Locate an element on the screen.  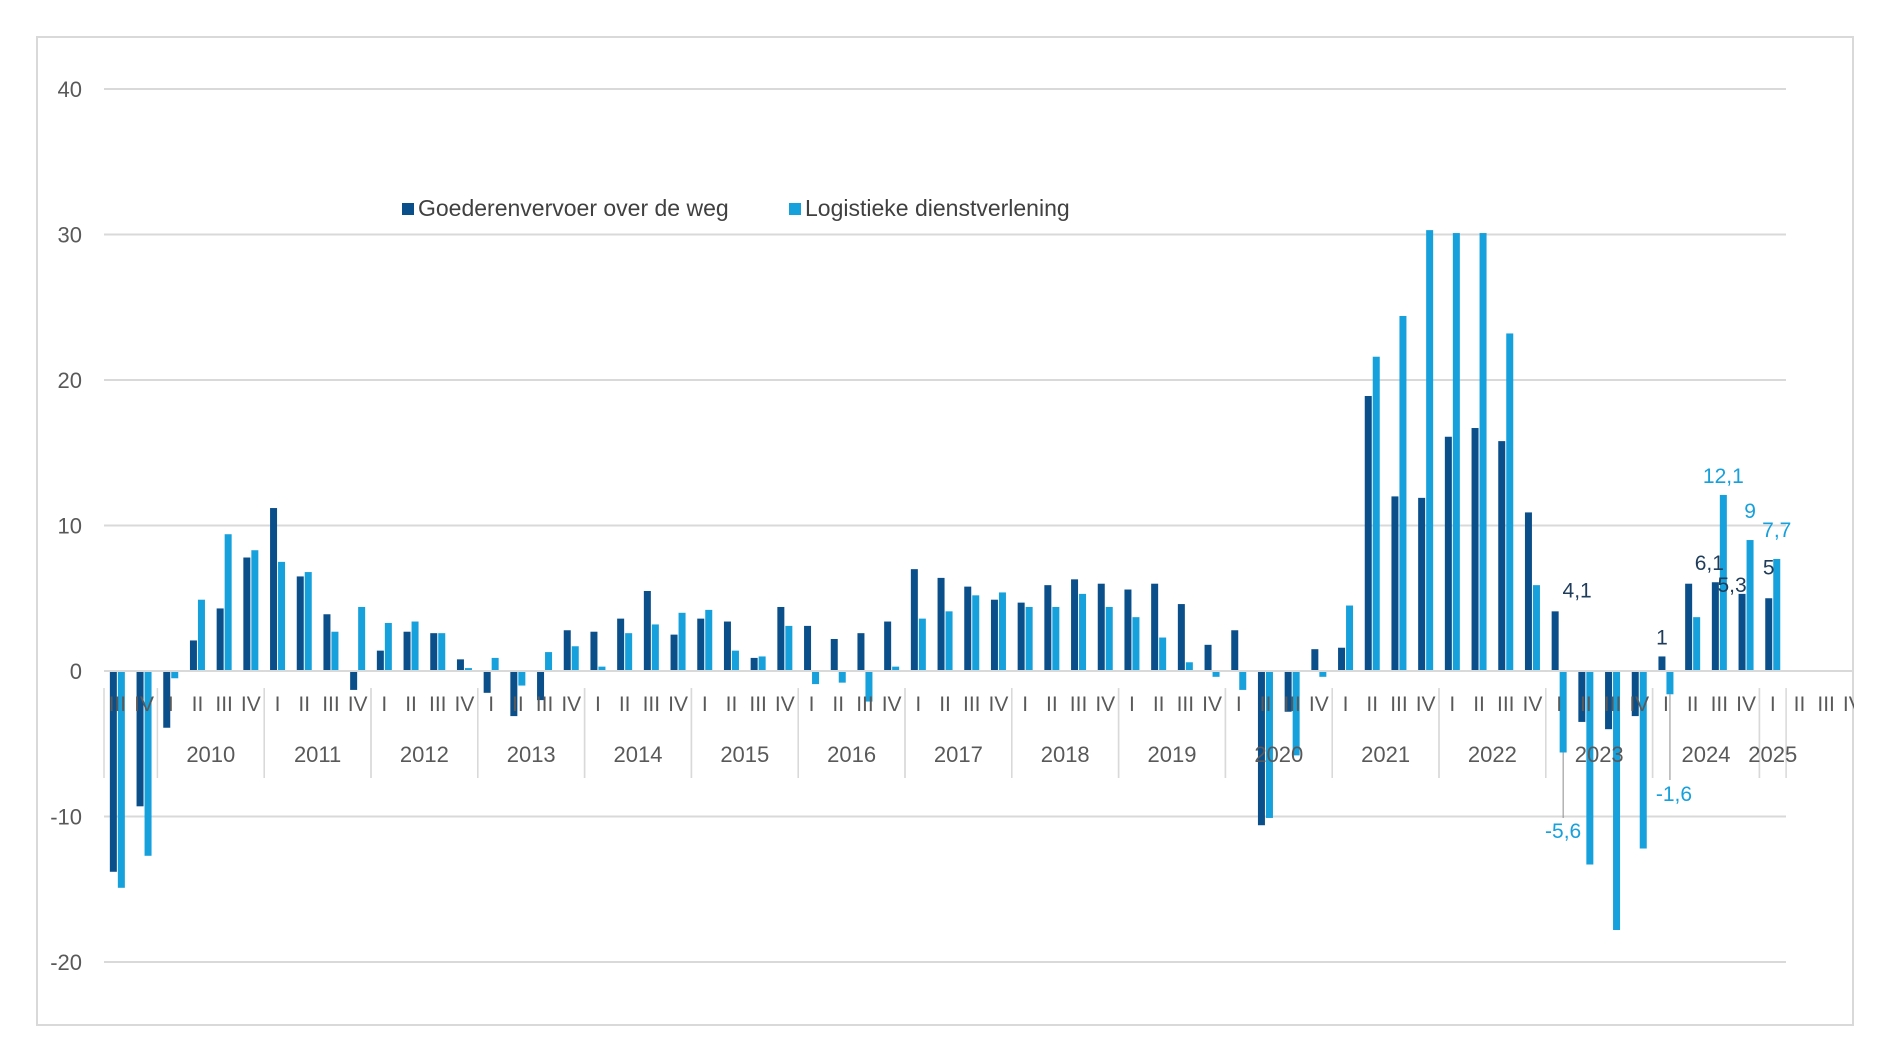
x-tick-year: 2020 is located at coordinates (1278, 754).